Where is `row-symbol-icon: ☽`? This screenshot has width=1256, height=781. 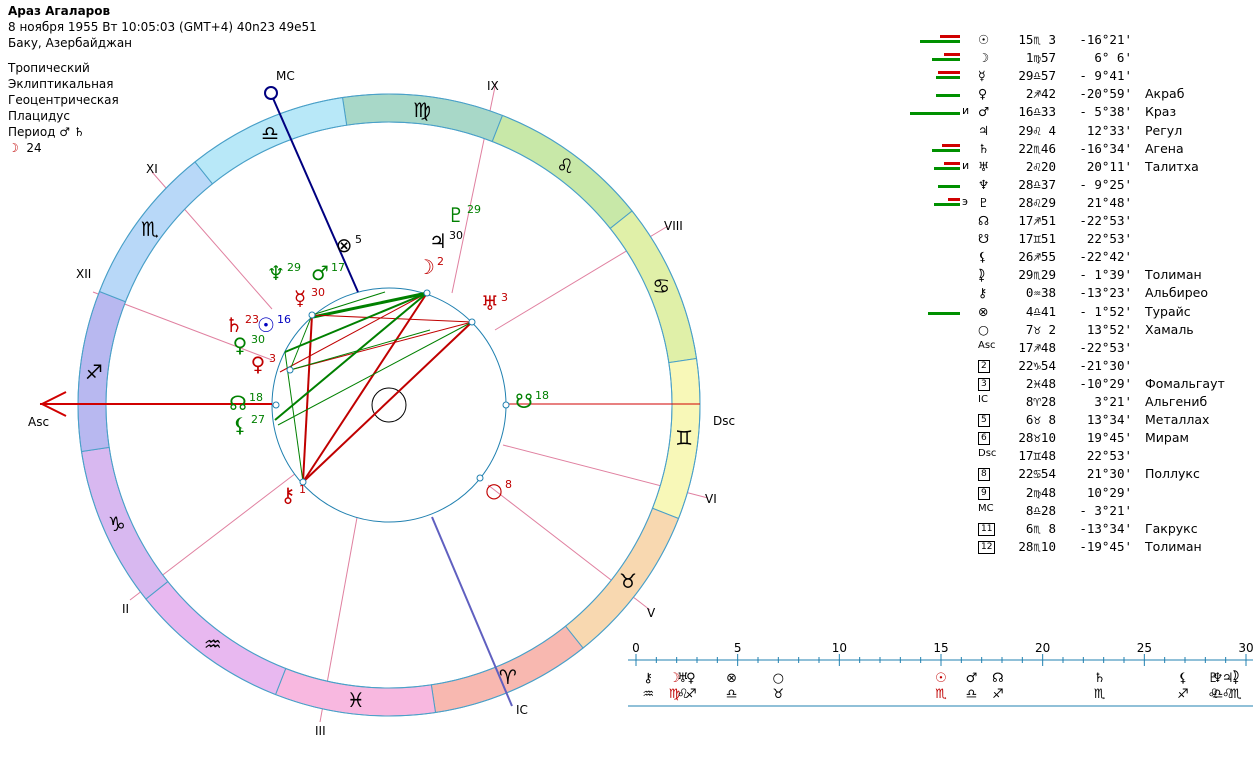
row-symbol-icon: ☽ is located at coordinates (984, 58).